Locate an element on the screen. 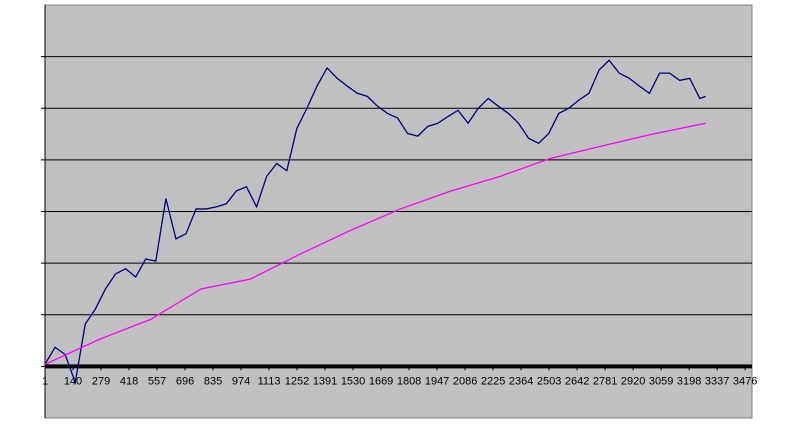  x-tick-label: 3337 is located at coordinates (717, 381).